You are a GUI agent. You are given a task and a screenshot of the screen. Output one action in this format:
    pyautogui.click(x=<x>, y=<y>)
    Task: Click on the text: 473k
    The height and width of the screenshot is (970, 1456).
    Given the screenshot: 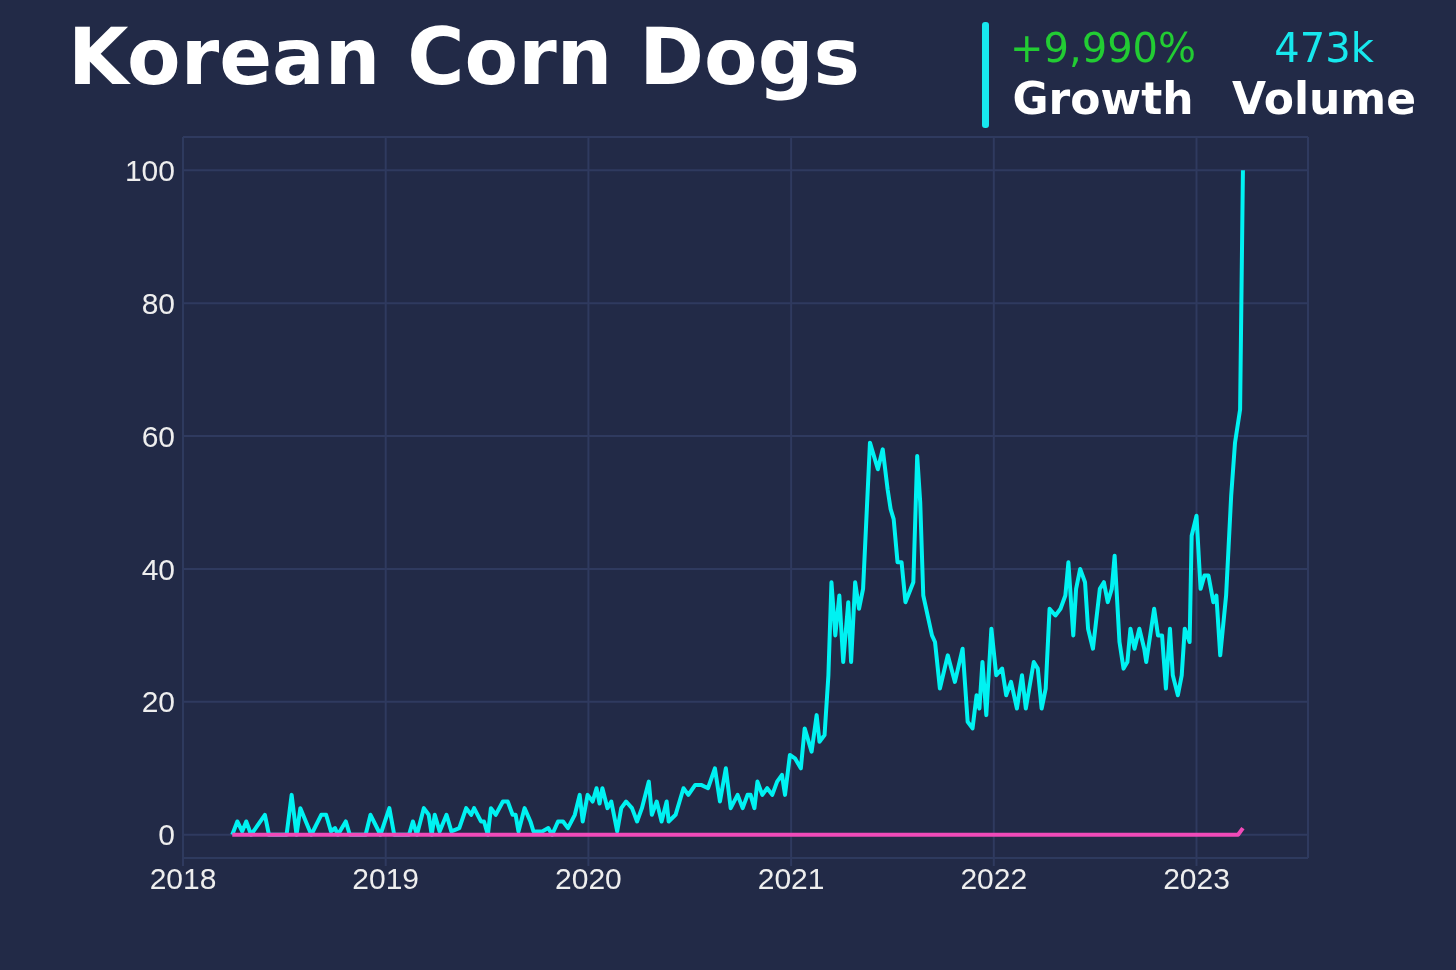 What is the action you would take?
    pyautogui.click(x=1324, y=48)
    